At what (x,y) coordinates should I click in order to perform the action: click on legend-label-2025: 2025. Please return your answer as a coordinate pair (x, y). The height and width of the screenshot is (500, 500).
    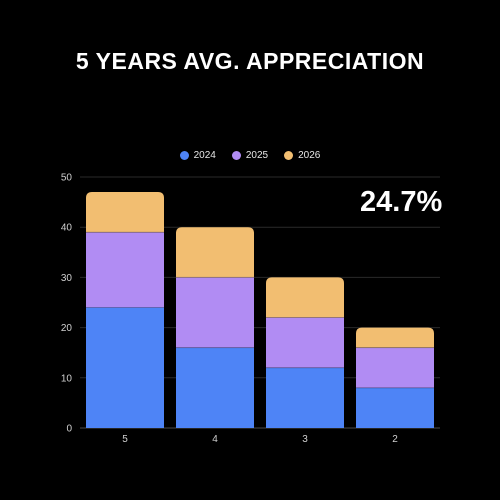
    Looking at the image, I should click on (257, 155).